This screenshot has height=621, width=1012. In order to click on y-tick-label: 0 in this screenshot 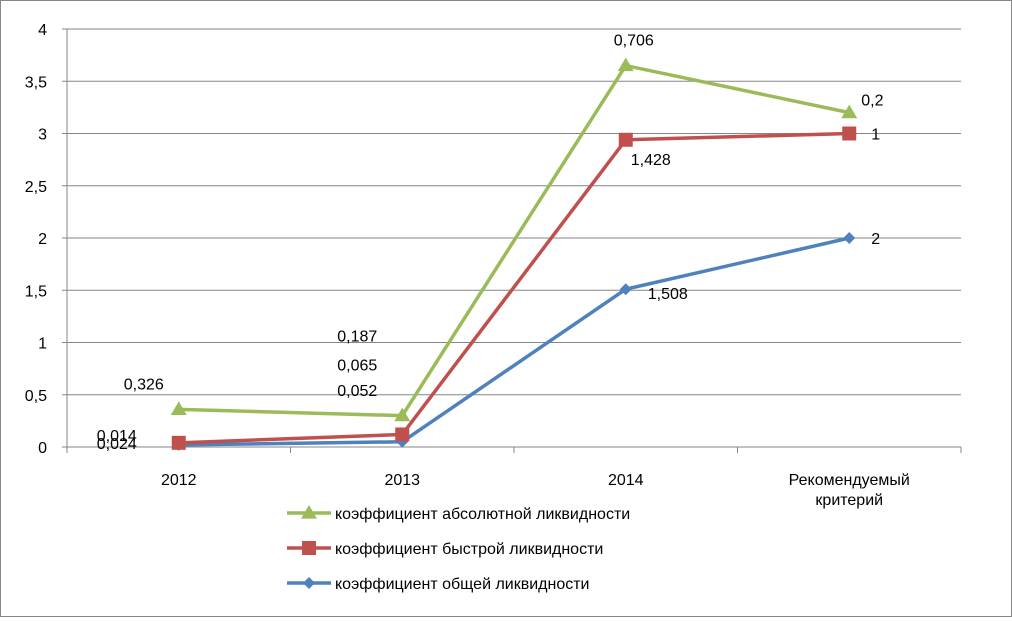, I will do `click(42, 448)`.